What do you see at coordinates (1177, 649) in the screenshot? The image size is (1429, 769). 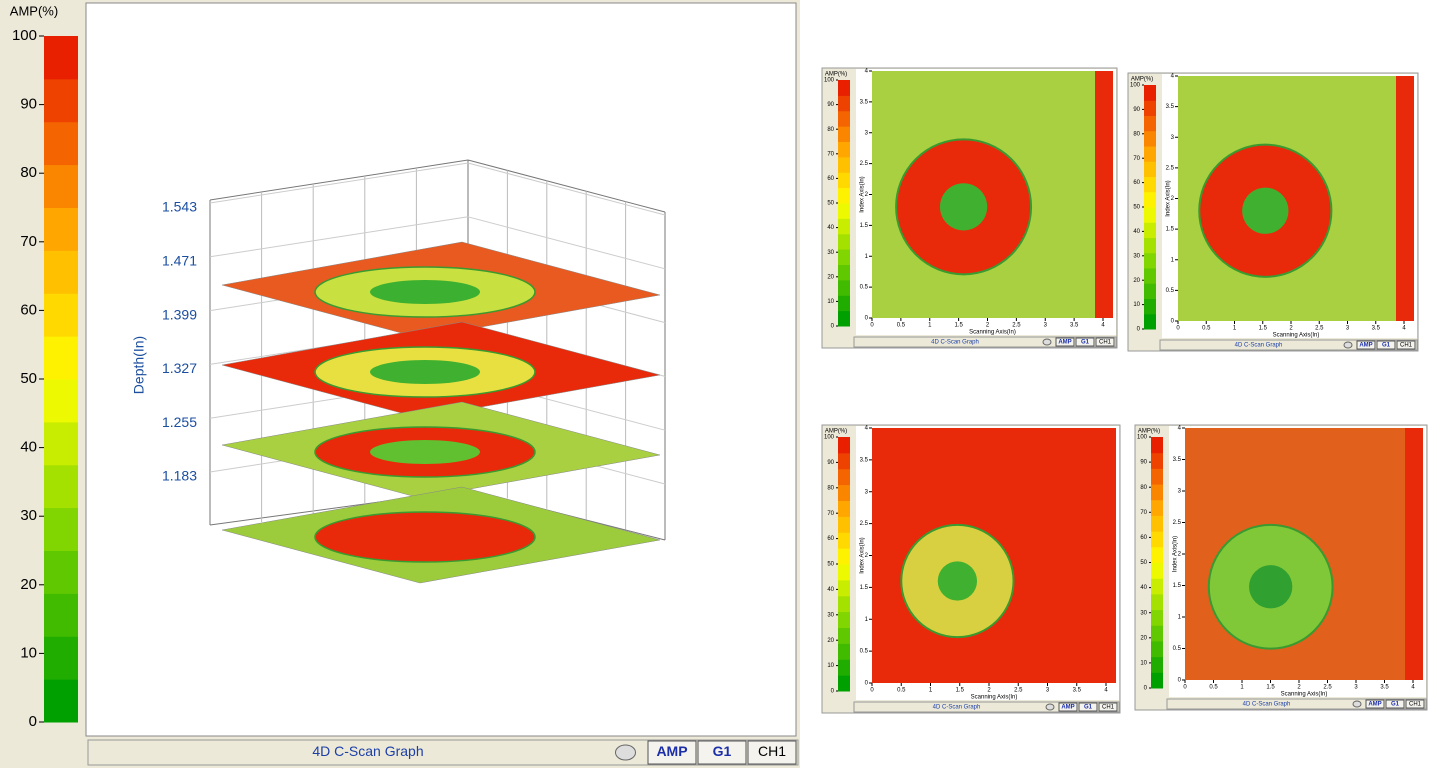 I see `y-tick-label: 0.5` at bounding box center [1177, 649].